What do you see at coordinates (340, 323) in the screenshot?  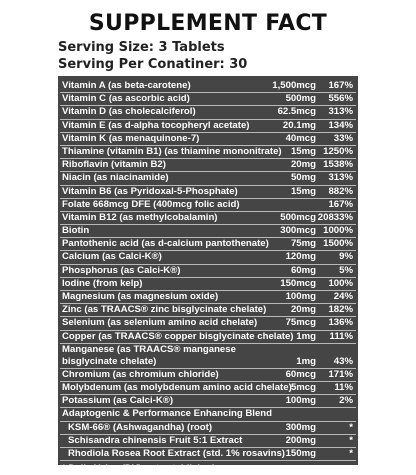 I see `daily-value: 136%` at bounding box center [340, 323].